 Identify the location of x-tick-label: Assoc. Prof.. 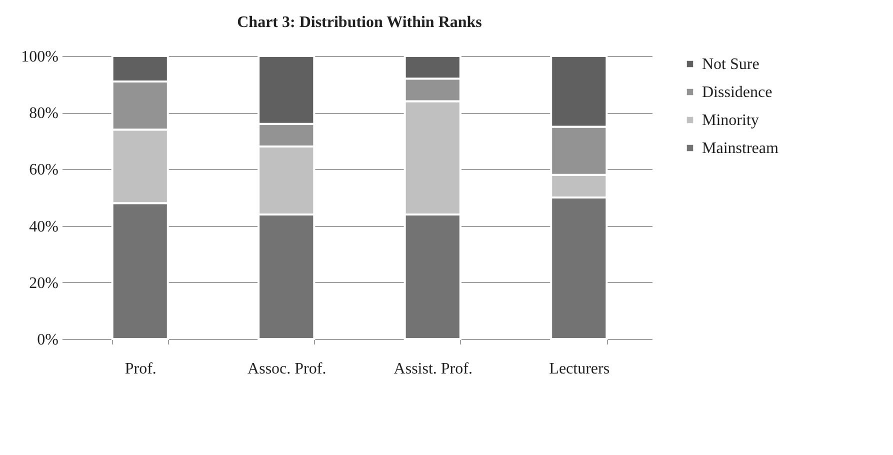
(287, 369).